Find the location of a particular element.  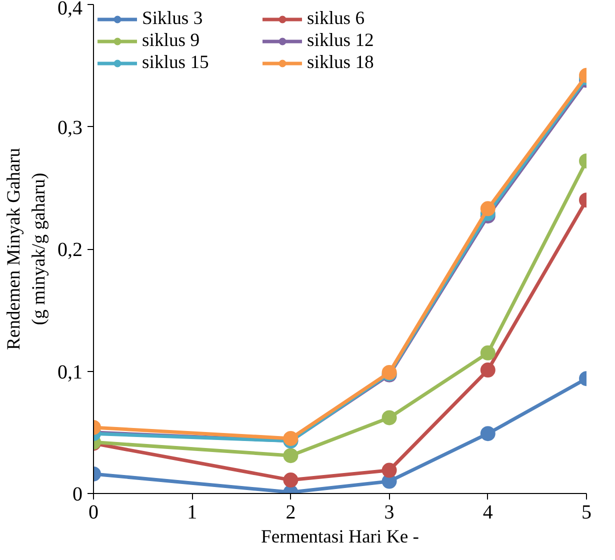

x-tick-label: 0 is located at coordinates (93, 513).